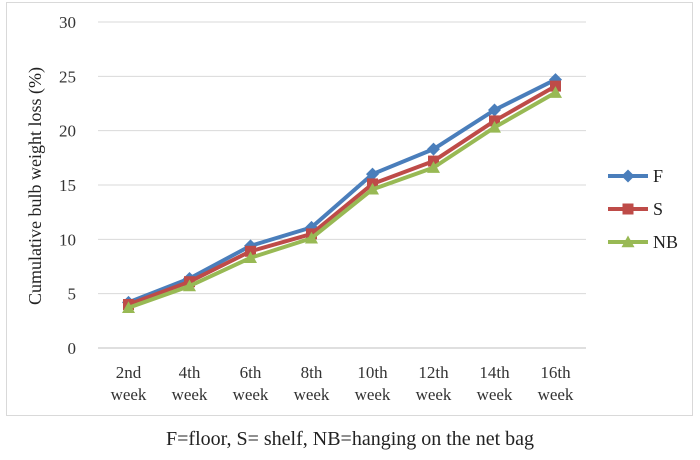 The width and height of the screenshot is (700, 460). What do you see at coordinates (643, 209) in the screenshot?
I see `legend: FS NB` at bounding box center [643, 209].